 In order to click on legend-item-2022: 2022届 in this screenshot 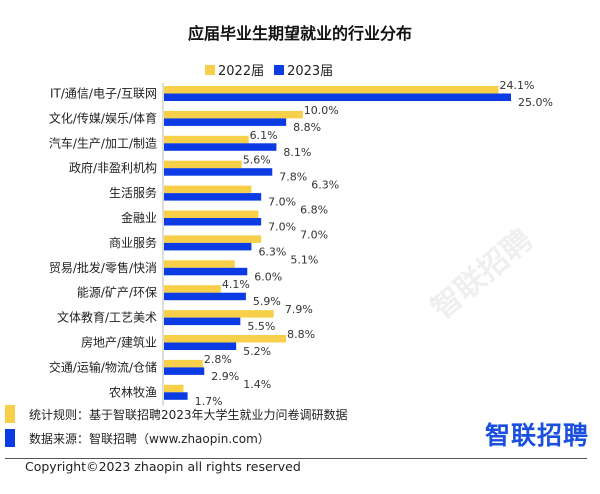, I will do `click(234, 69)`.